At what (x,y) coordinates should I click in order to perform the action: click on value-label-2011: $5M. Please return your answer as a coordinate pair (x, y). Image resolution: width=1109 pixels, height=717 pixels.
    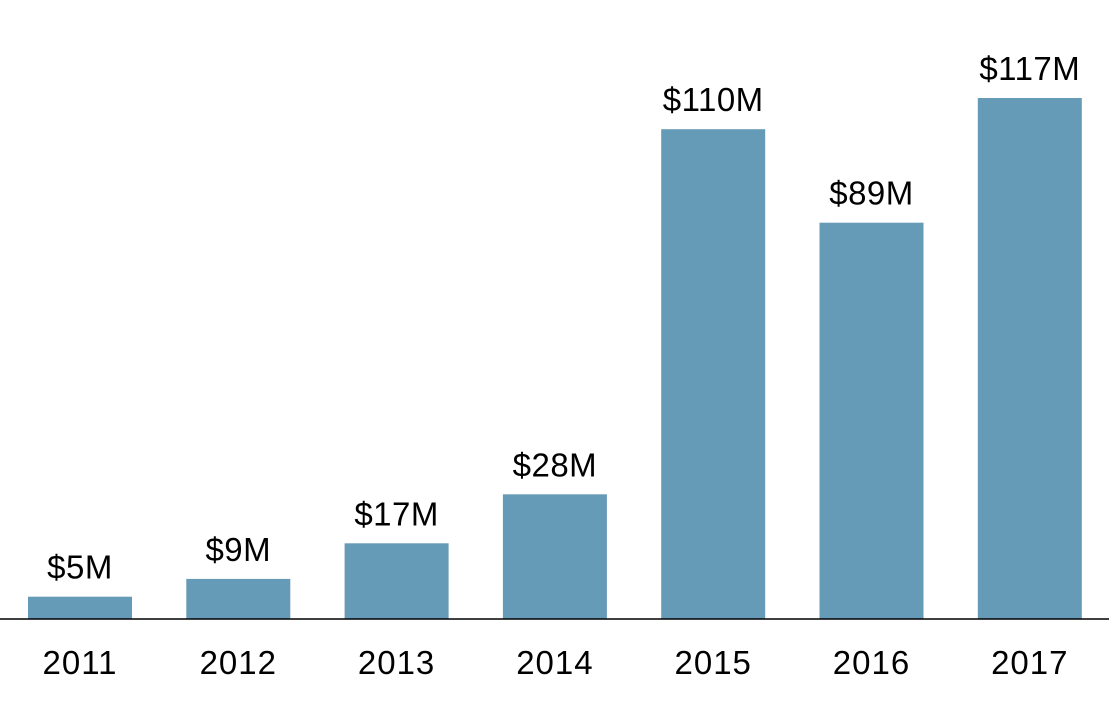
    Looking at the image, I should click on (80, 567).